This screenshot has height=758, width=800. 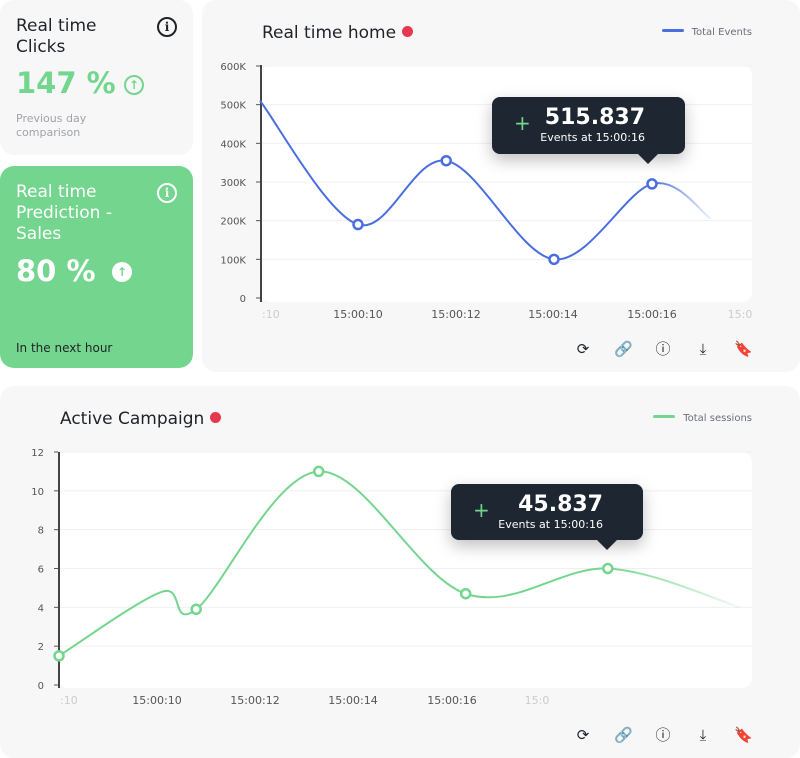 I want to click on legend: Total Events, so click(x=706, y=32).